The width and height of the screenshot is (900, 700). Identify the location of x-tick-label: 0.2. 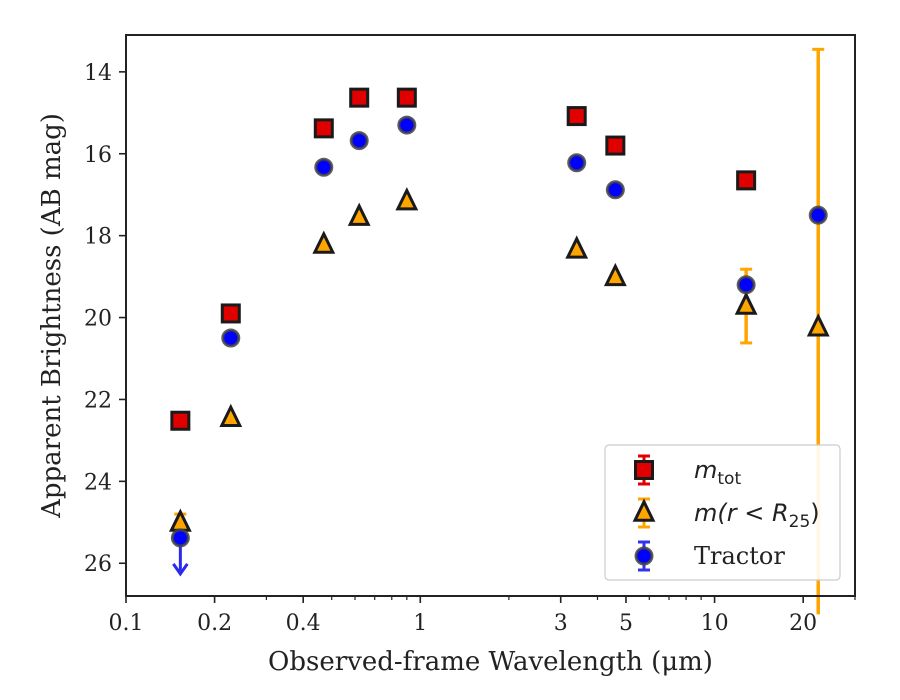
(214, 623).